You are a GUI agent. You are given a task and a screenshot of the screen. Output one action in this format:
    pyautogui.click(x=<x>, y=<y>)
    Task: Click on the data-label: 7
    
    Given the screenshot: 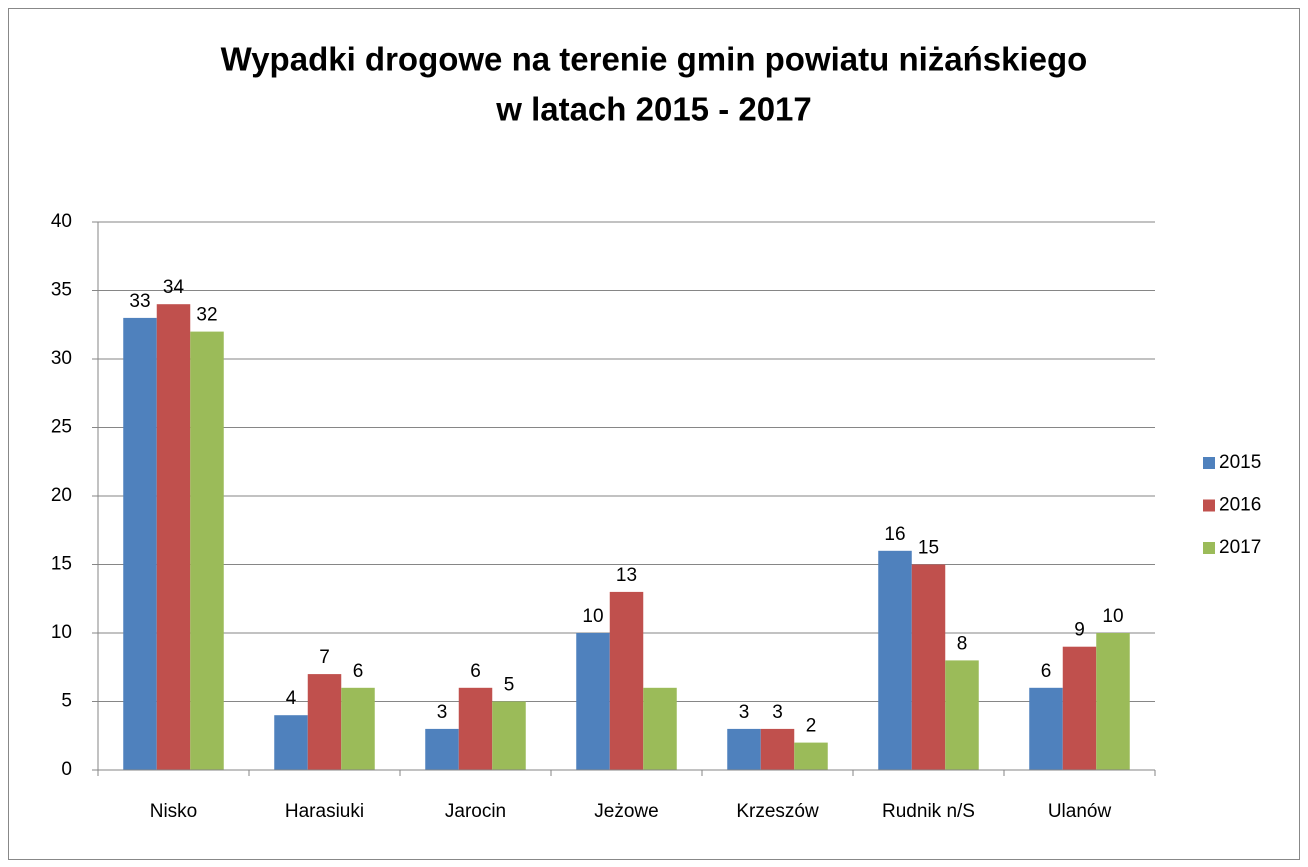 What is the action you would take?
    pyautogui.click(x=324, y=657)
    